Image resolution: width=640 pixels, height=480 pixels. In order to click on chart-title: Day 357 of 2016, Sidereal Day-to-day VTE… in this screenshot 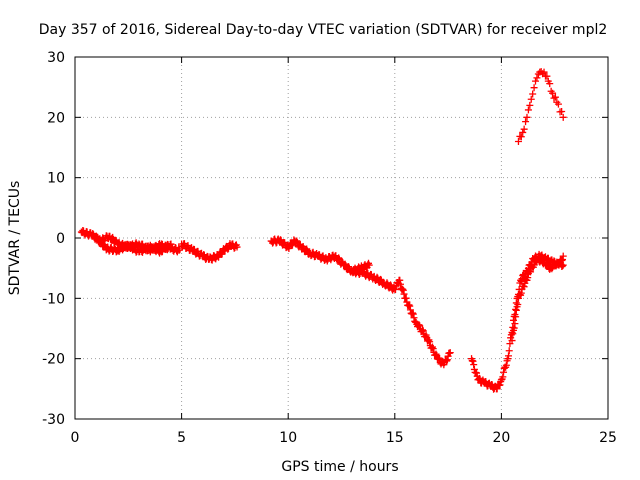, I will do `click(323, 30)`.